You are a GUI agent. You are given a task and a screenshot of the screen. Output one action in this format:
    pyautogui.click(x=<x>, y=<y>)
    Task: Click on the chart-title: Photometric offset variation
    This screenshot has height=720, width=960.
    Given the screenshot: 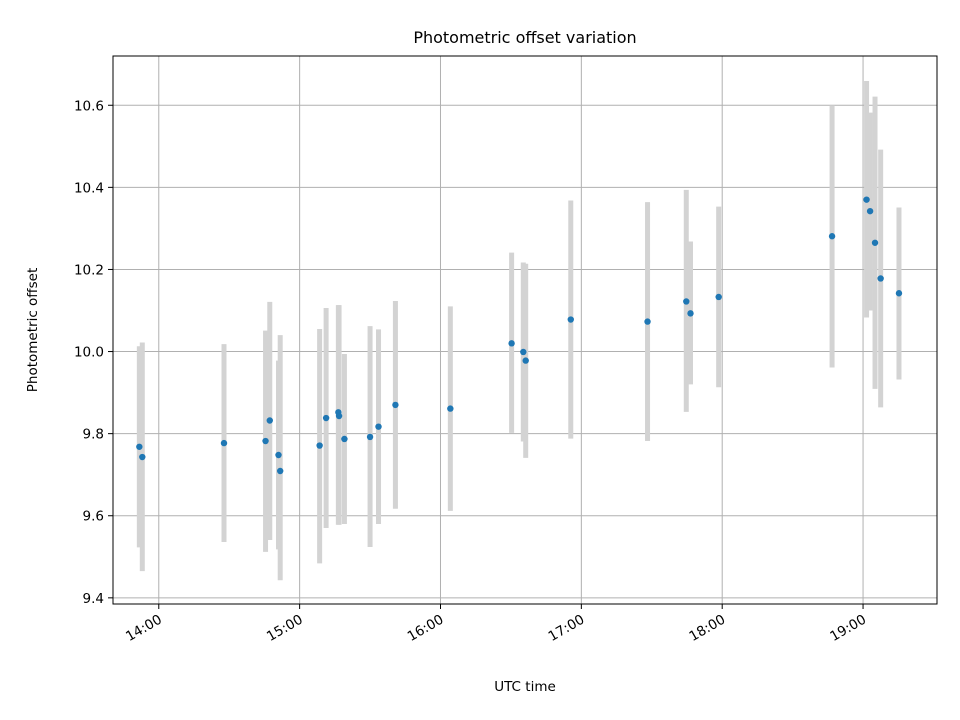 What is the action you would take?
    pyautogui.click(x=524, y=37)
    